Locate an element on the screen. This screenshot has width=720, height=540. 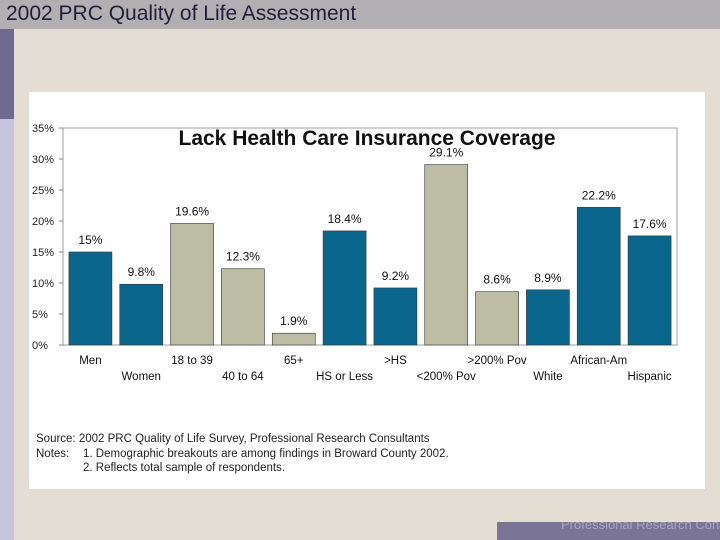
note-2: 2. Reflects total sample of respondents. is located at coordinates (184, 468).